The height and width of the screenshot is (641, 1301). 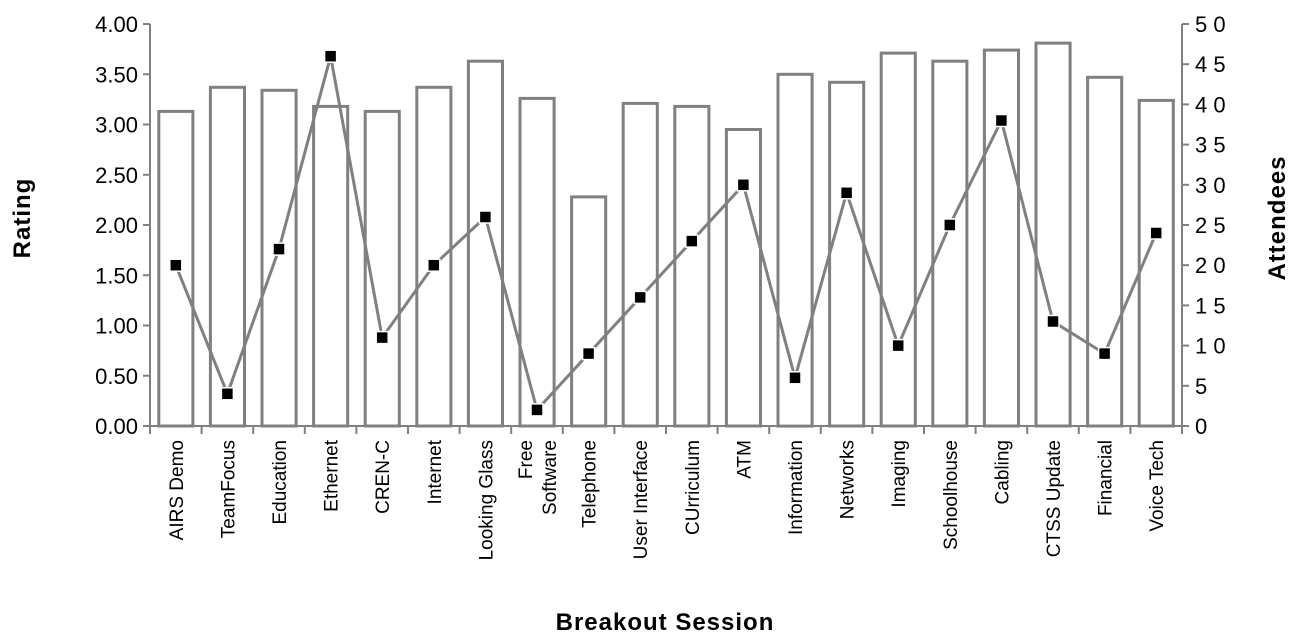 What do you see at coordinates (665, 622) in the screenshot?
I see `x-axis-title: Breakout Session` at bounding box center [665, 622].